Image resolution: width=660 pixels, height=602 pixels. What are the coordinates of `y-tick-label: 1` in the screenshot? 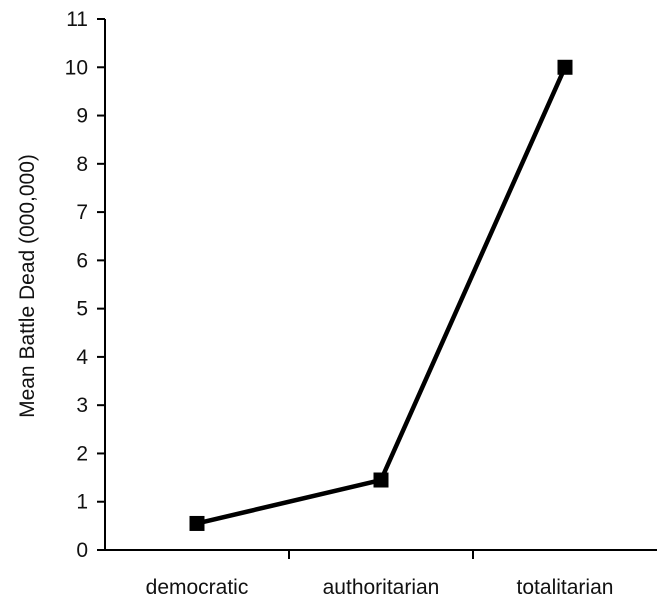 It's located at (82, 502).